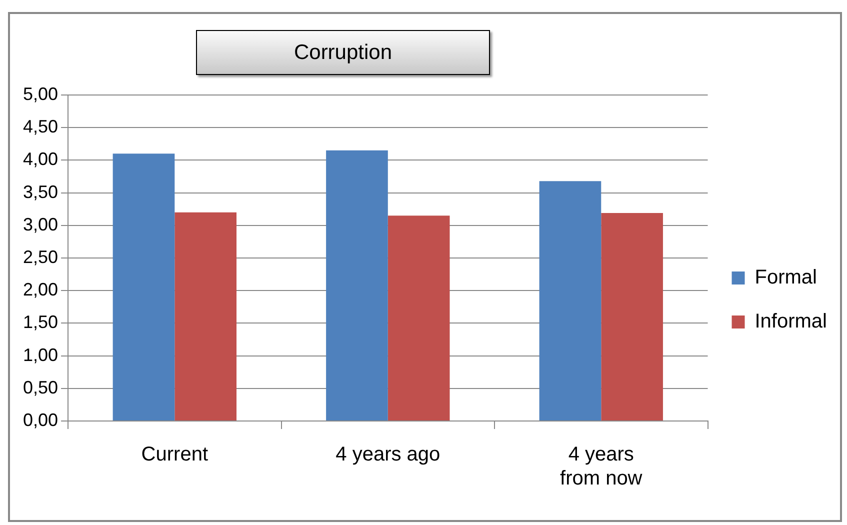 Image resolution: width=847 pixels, height=525 pixels. Describe the element at coordinates (174, 455) in the screenshot. I see `x-tick-label: Current` at that location.